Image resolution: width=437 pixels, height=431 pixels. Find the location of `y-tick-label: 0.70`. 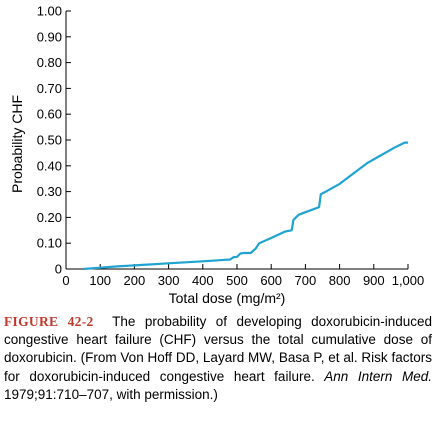

y-tick-label: 0.70 is located at coordinates (49, 88).